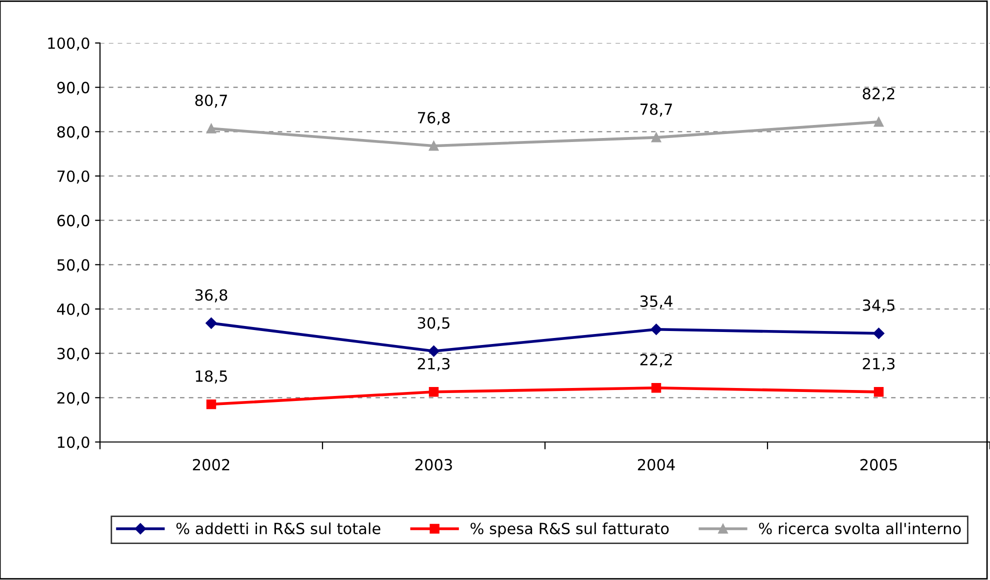 The image size is (990, 580). I want to click on y-tick-label: 50,0, so click(73, 265).